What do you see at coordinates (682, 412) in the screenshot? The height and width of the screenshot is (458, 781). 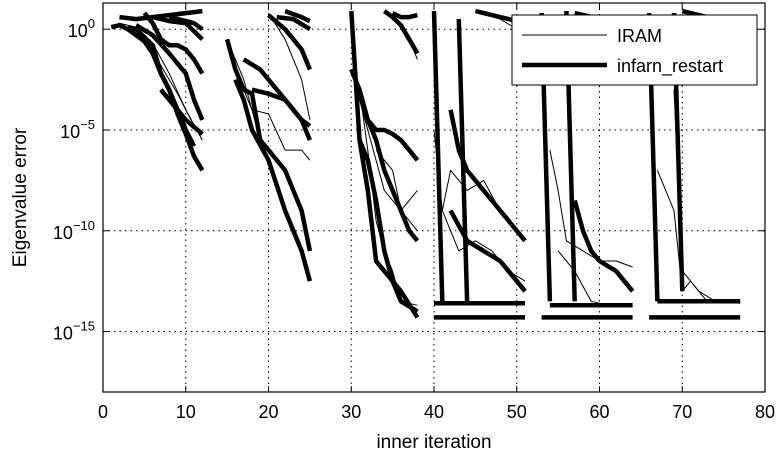 I see `x-tick-label: 70` at bounding box center [682, 412].